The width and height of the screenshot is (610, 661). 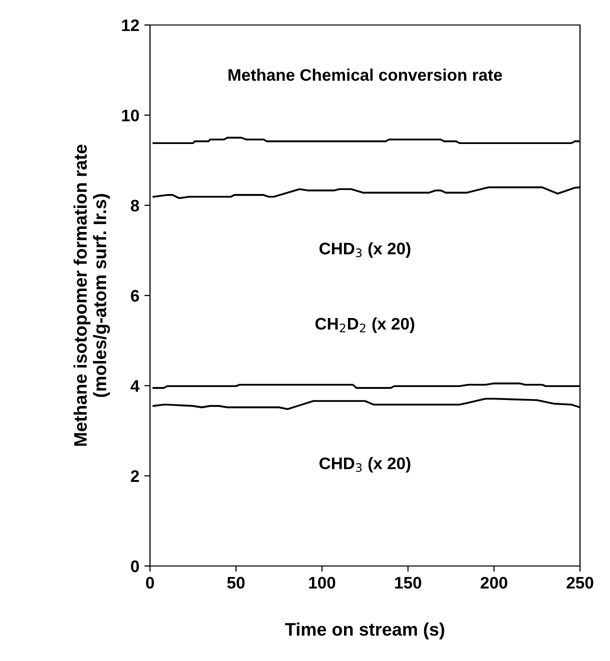 What do you see at coordinates (134, 296) in the screenshot?
I see `y-tick-label: 6` at bounding box center [134, 296].